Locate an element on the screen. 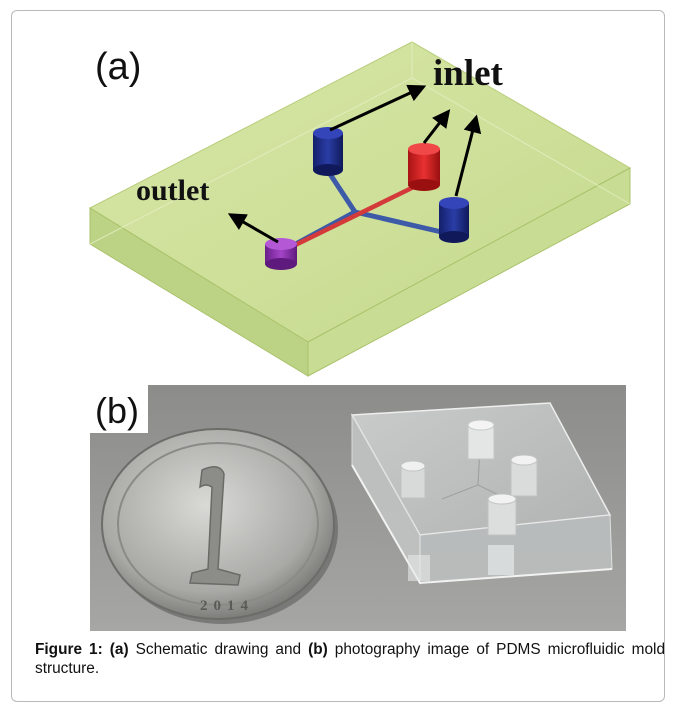 The width and height of the screenshot is (678, 713). inlet-port-right is located at coordinates (454, 220).